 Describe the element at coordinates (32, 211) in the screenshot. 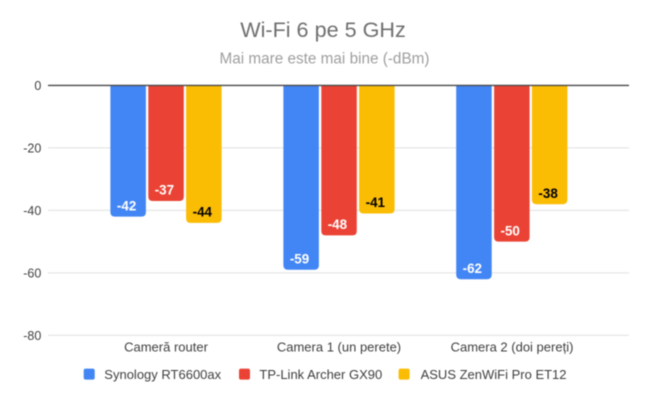

I see `svg-text: -40` at that location.